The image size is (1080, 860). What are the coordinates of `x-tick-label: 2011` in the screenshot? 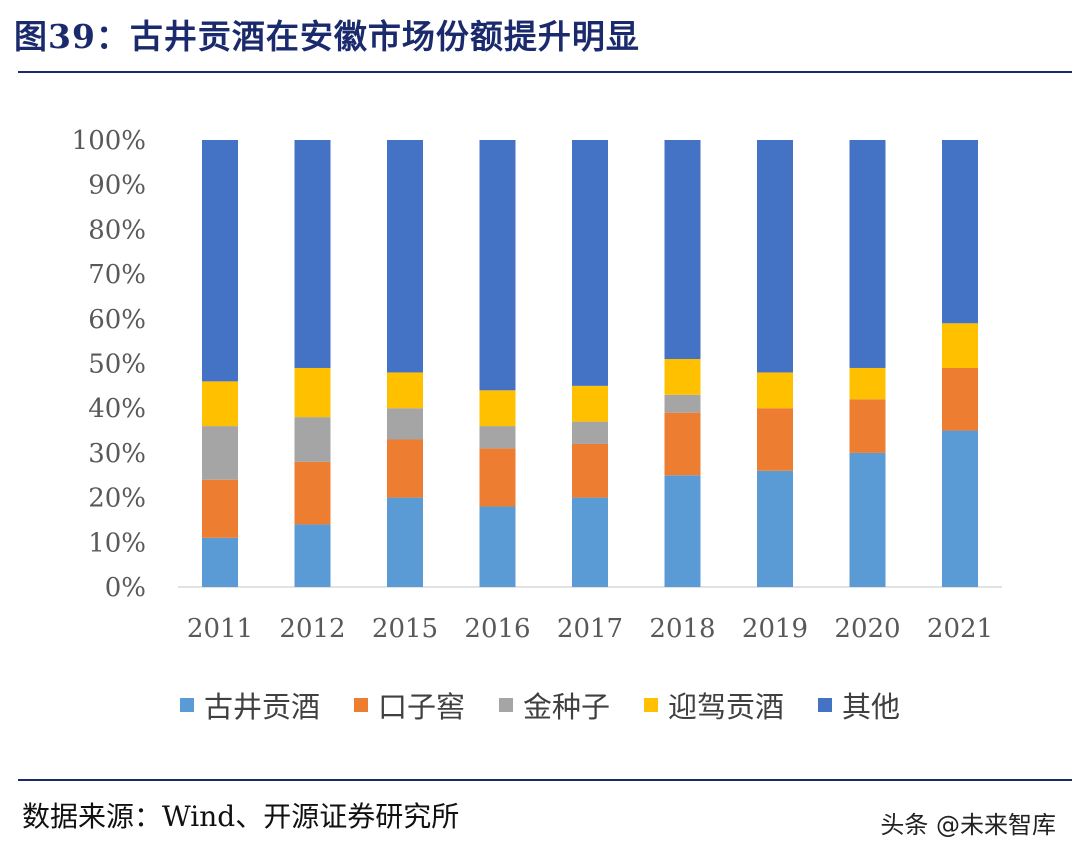 It's located at (220, 629).